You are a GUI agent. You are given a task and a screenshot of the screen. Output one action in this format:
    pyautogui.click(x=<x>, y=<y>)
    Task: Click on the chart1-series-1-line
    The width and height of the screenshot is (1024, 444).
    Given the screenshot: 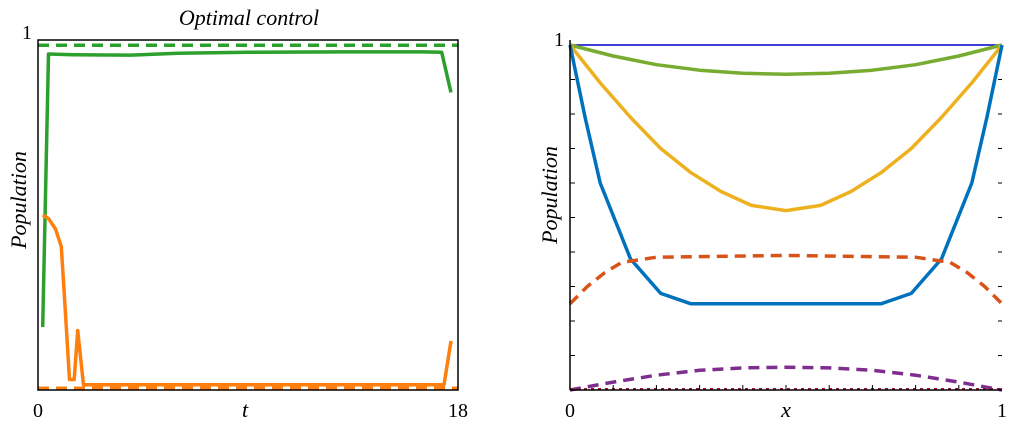 What is the action you would take?
    pyautogui.click(x=786, y=60)
    